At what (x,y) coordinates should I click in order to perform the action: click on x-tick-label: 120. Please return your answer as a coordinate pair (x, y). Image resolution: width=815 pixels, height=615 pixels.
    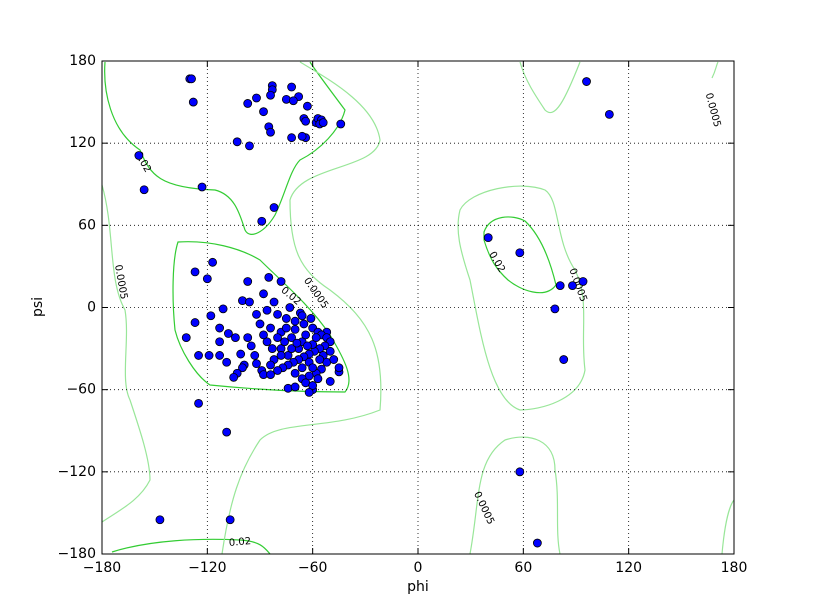
    Looking at the image, I should click on (628, 568).